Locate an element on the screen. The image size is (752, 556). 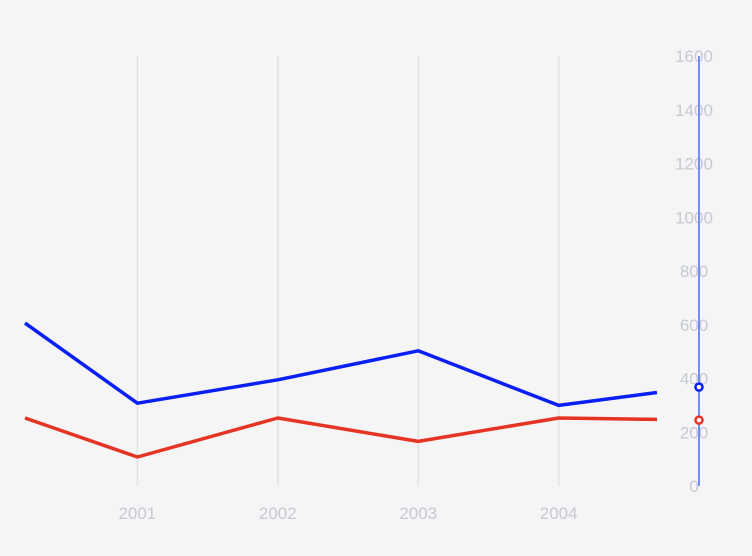
y-axis-tick-labels: 0 200 400 600 800 1000 1200 1400 1600 is located at coordinates (694, 271).